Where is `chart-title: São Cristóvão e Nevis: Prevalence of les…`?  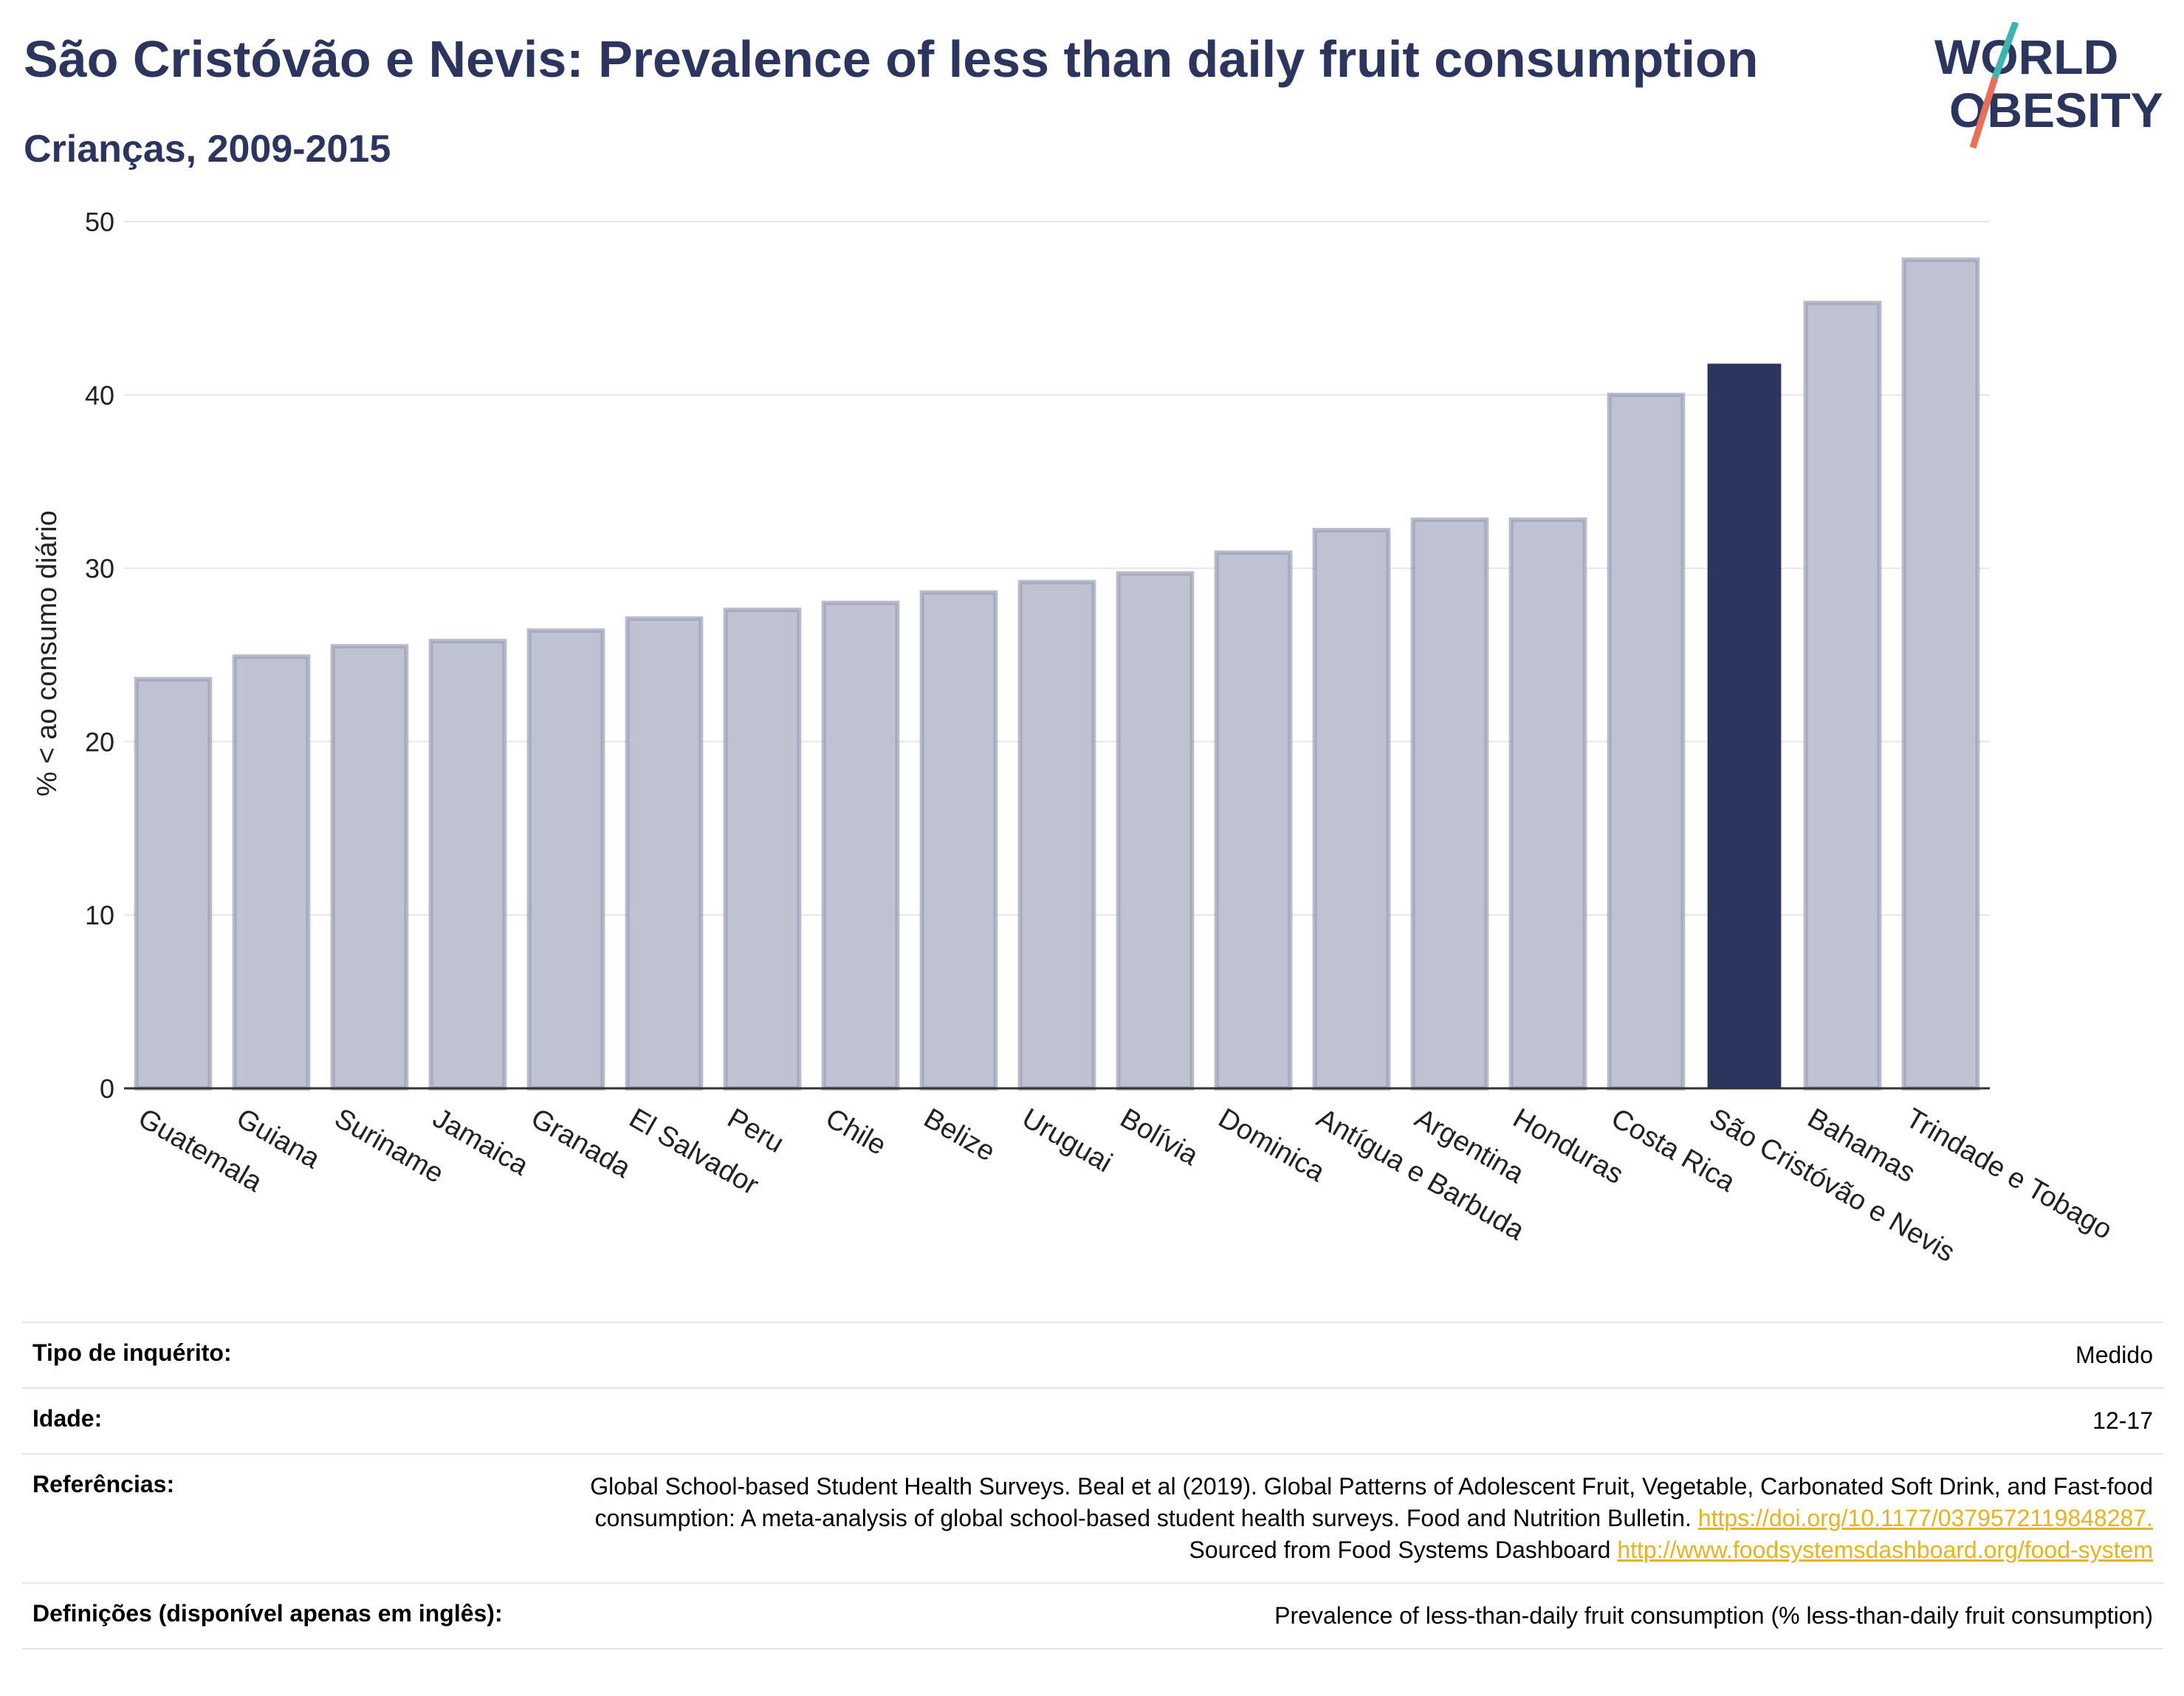
chart-title: São Cristóvão e Nevis: Prevalence of les… is located at coordinates (892, 59).